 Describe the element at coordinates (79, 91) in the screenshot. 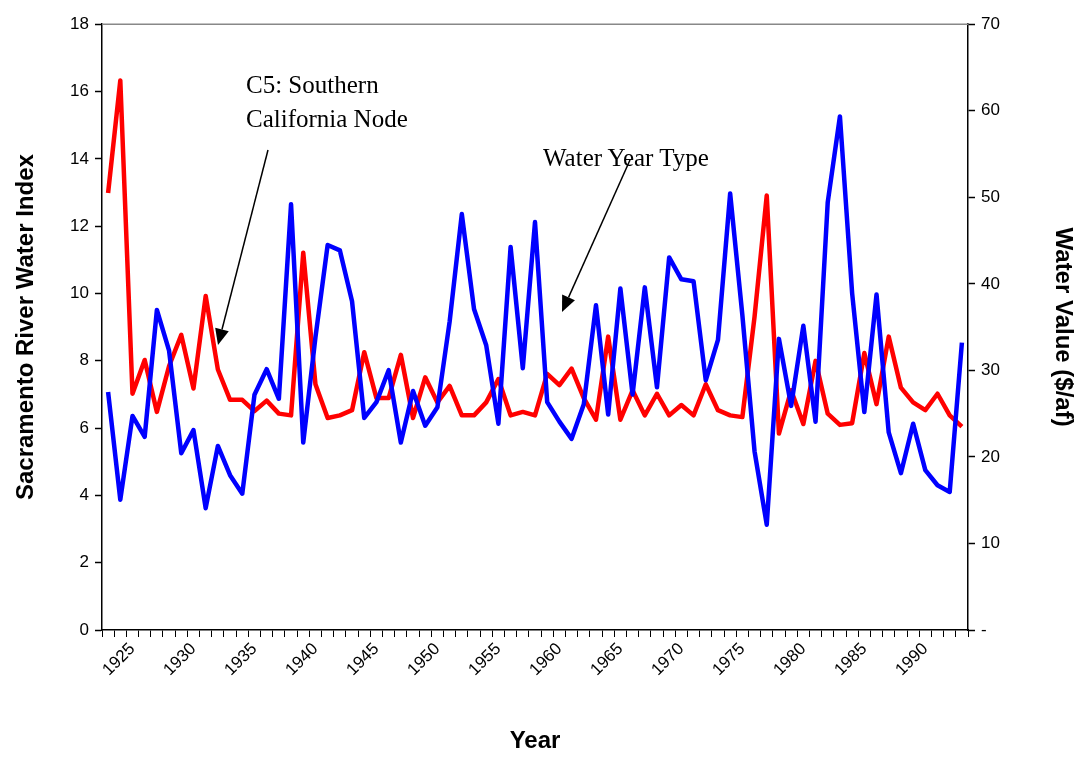

I see `y-tick-label: 16` at that location.